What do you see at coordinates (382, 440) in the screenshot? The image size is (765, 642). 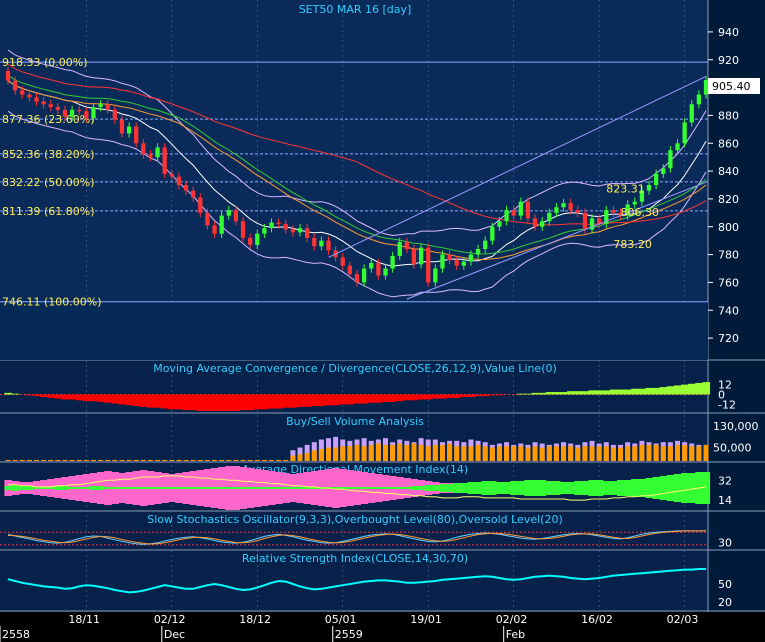 I see `volume-panel: 130,000 50,000` at bounding box center [382, 440].